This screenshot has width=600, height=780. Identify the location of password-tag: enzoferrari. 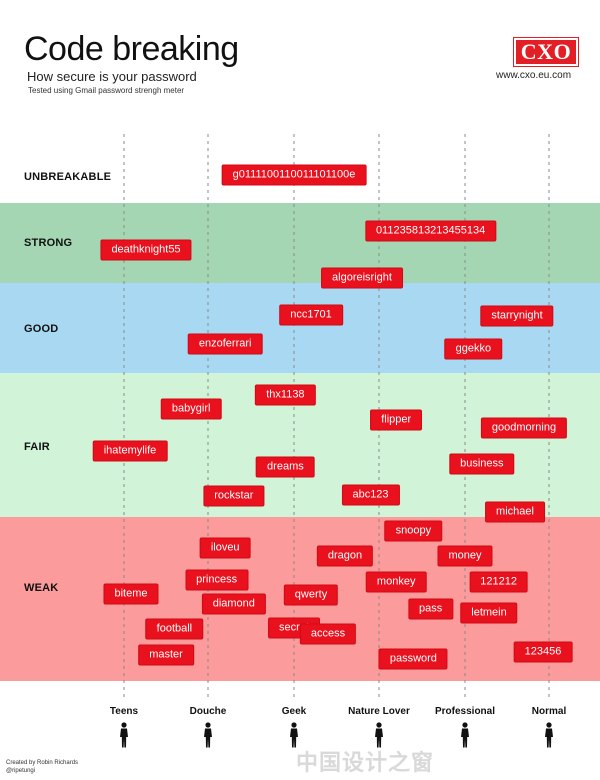
(225, 344).